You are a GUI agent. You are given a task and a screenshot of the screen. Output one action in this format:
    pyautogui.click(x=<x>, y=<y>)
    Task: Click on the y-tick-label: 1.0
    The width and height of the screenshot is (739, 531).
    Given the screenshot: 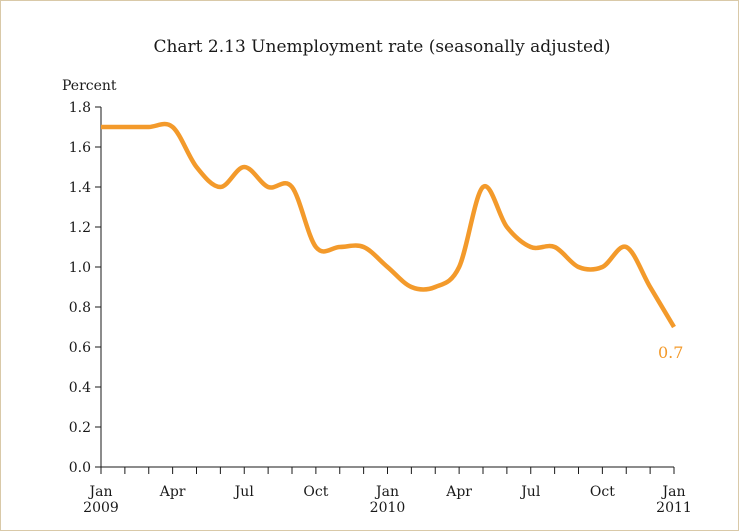 What is the action you would take?
    pyautogui.click(x=80, y=268)
    